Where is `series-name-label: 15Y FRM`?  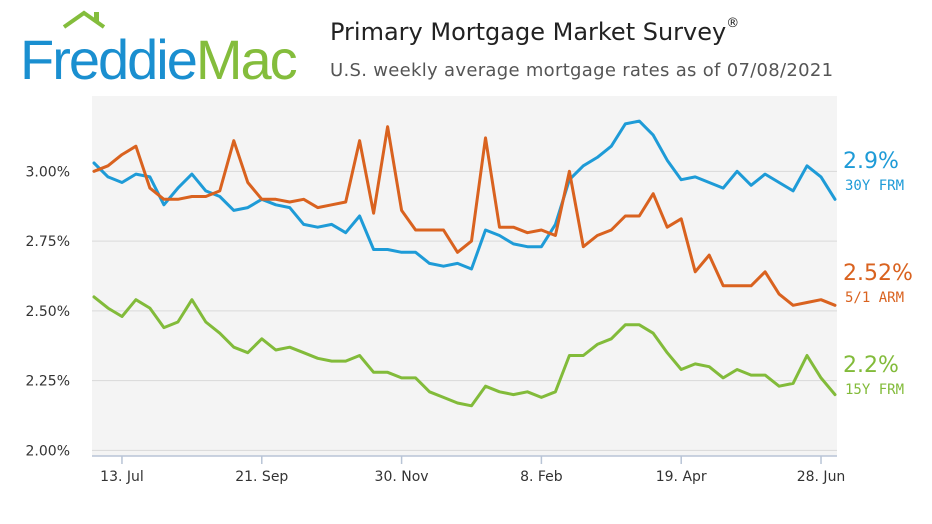
series-name-label: 15Y FRM is located at coordinates (874, 390).